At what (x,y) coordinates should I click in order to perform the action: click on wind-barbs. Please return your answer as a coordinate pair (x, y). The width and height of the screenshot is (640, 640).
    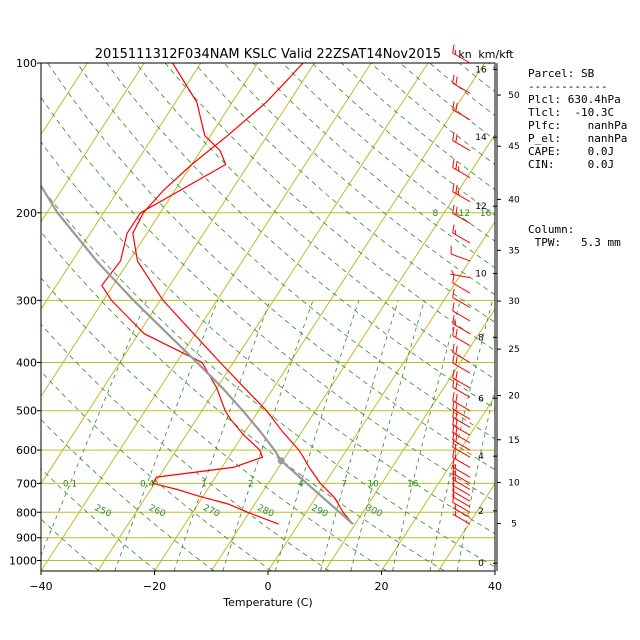
    Looking at the image, I should click on (460, 284).